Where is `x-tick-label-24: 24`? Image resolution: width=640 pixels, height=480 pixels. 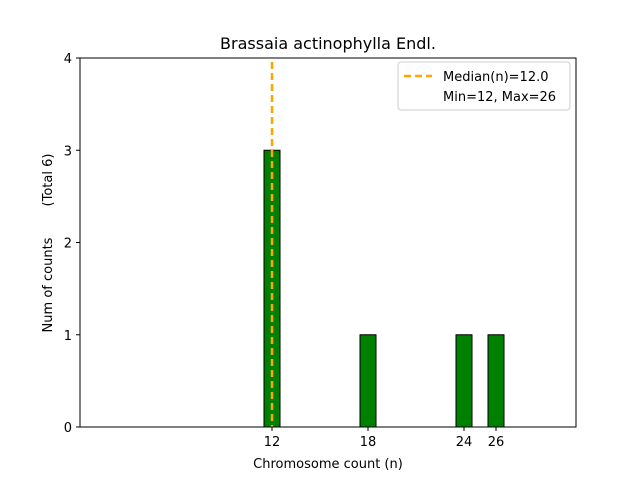
x-tick-label-24: 24 is located at coordinates (464, 442).